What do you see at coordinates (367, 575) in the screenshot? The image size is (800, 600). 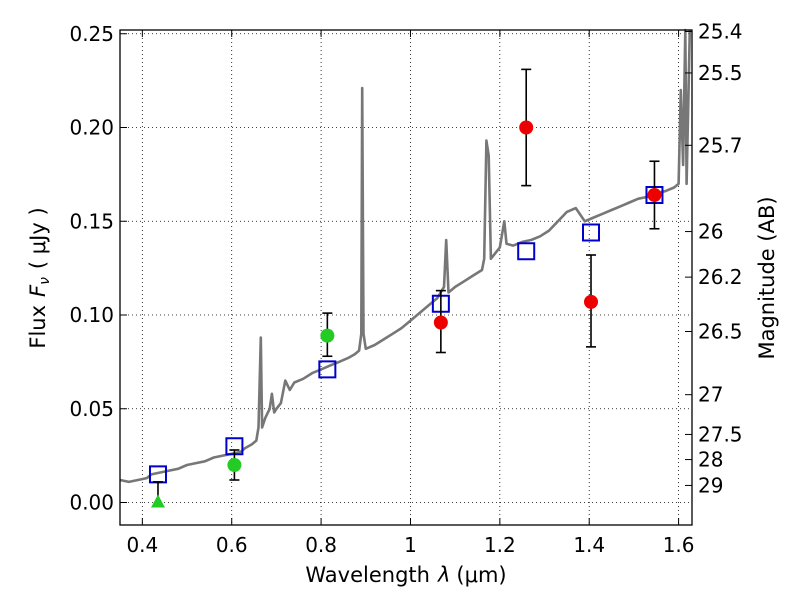 I see `x-axis-title-text: Wavelength` at bounding box center [367, 575].